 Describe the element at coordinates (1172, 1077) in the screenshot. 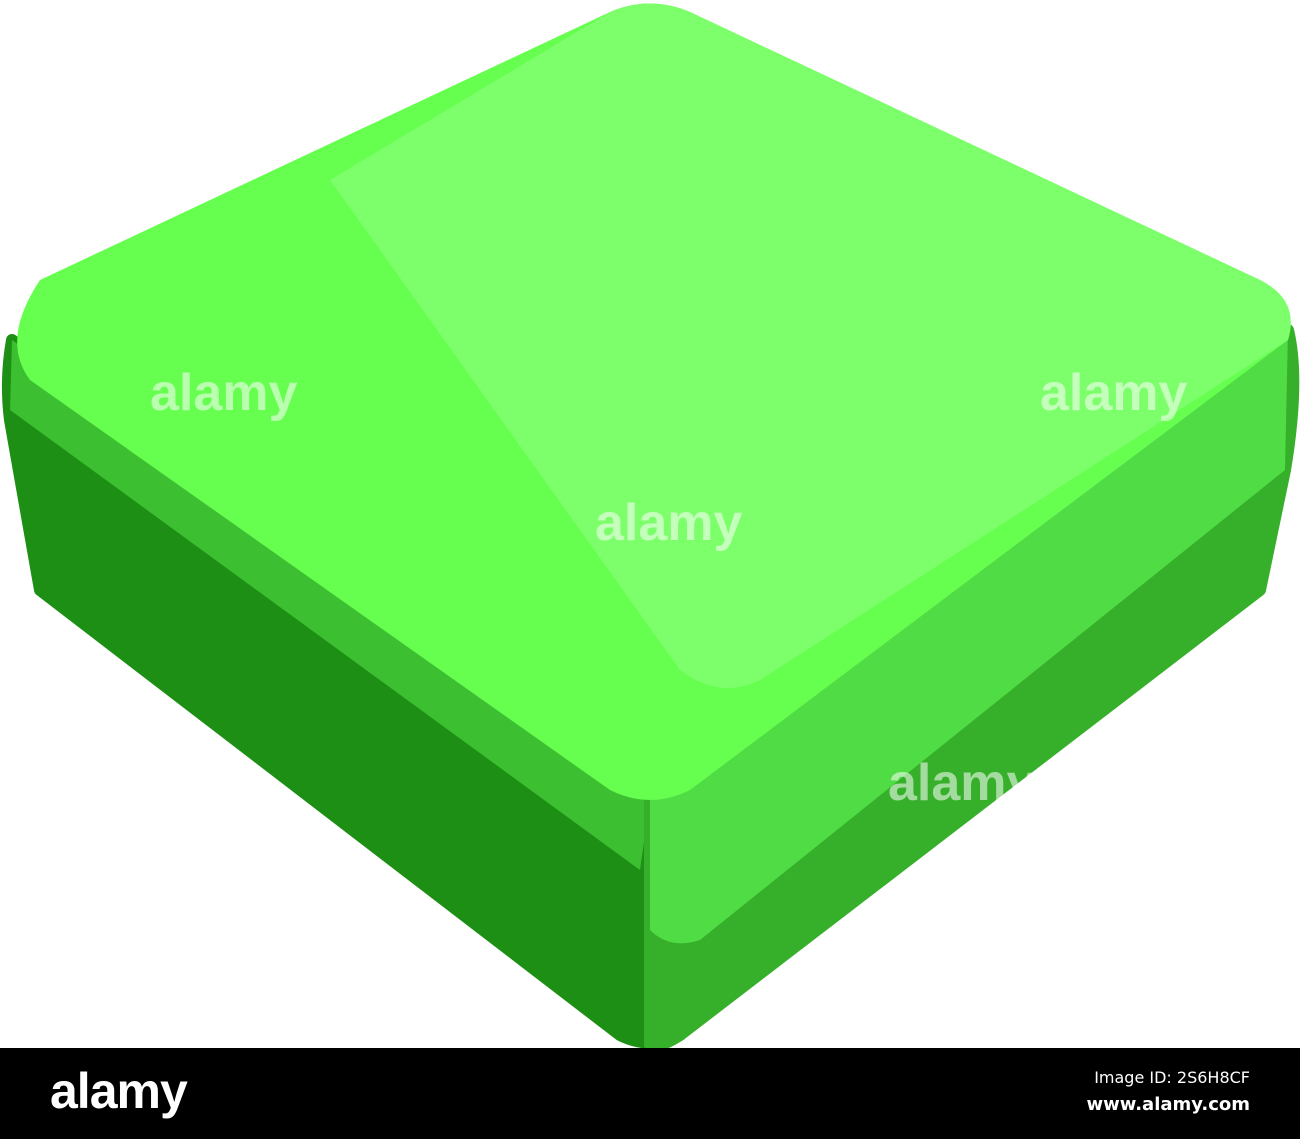

I see `image-id: Image ID: 2S6H8CF` at that location.